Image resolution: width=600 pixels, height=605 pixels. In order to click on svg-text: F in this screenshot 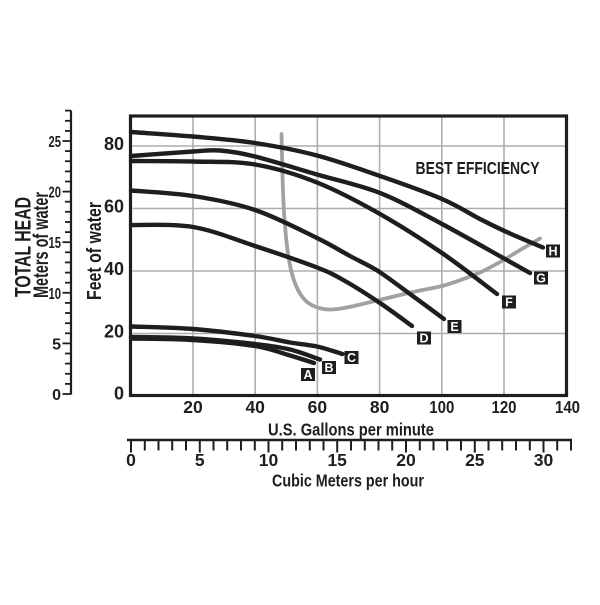, I will do `click(509, 303)`.